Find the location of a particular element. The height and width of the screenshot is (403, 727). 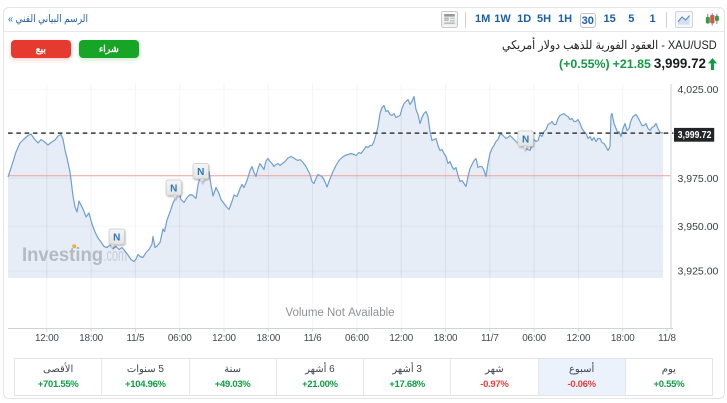

svg-text: 11/5 is located at coordinates (136, 338).